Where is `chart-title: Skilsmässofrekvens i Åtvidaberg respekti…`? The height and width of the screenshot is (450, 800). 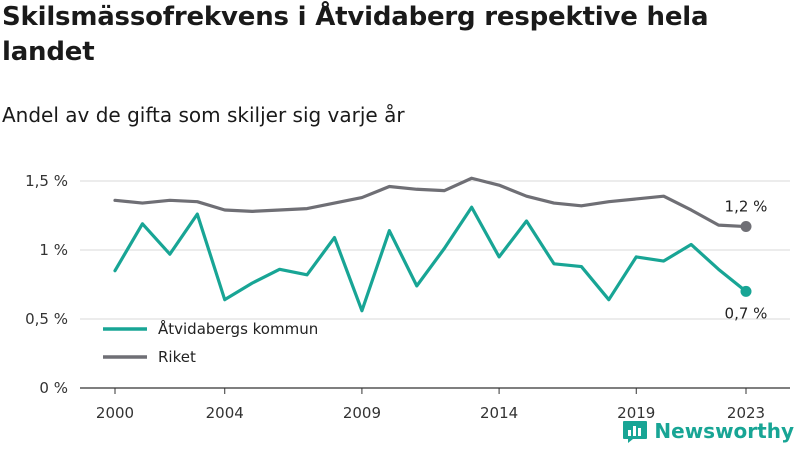 chart-title: Skilsmässofrekvens i Åtvidaberg respekti… is located at coordinates (355, 34).